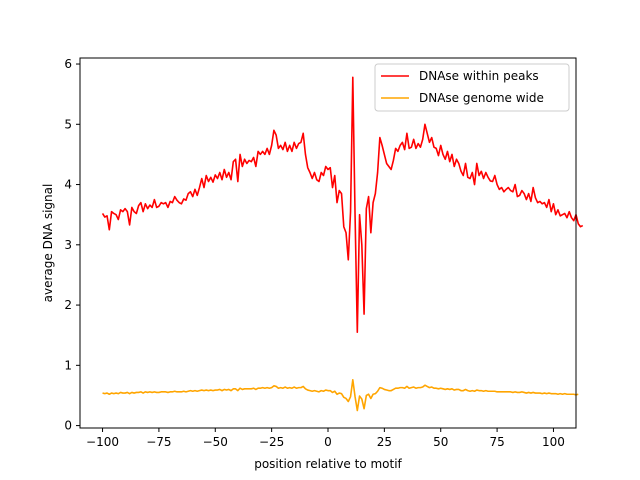  I want to click on x-tick-label: −50, so click(215, 442).